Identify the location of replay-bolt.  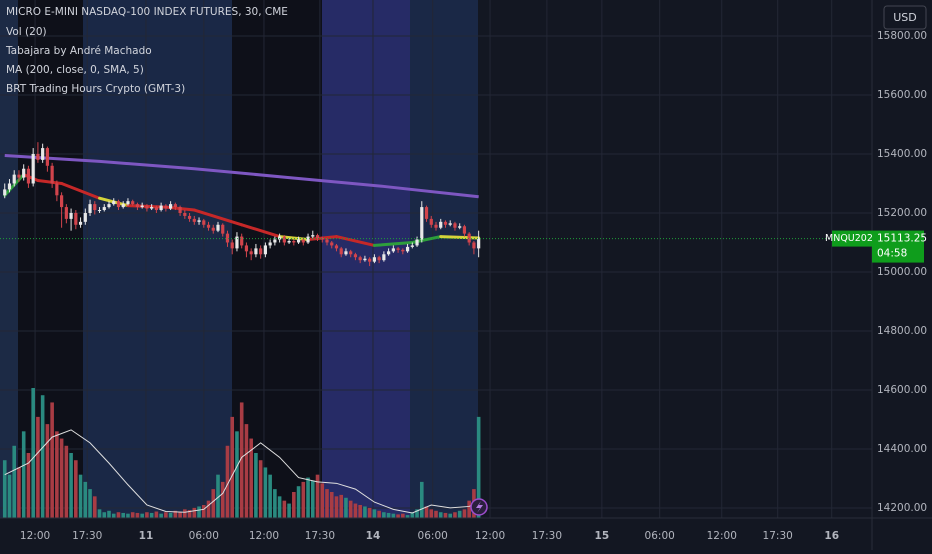
(479, 507).